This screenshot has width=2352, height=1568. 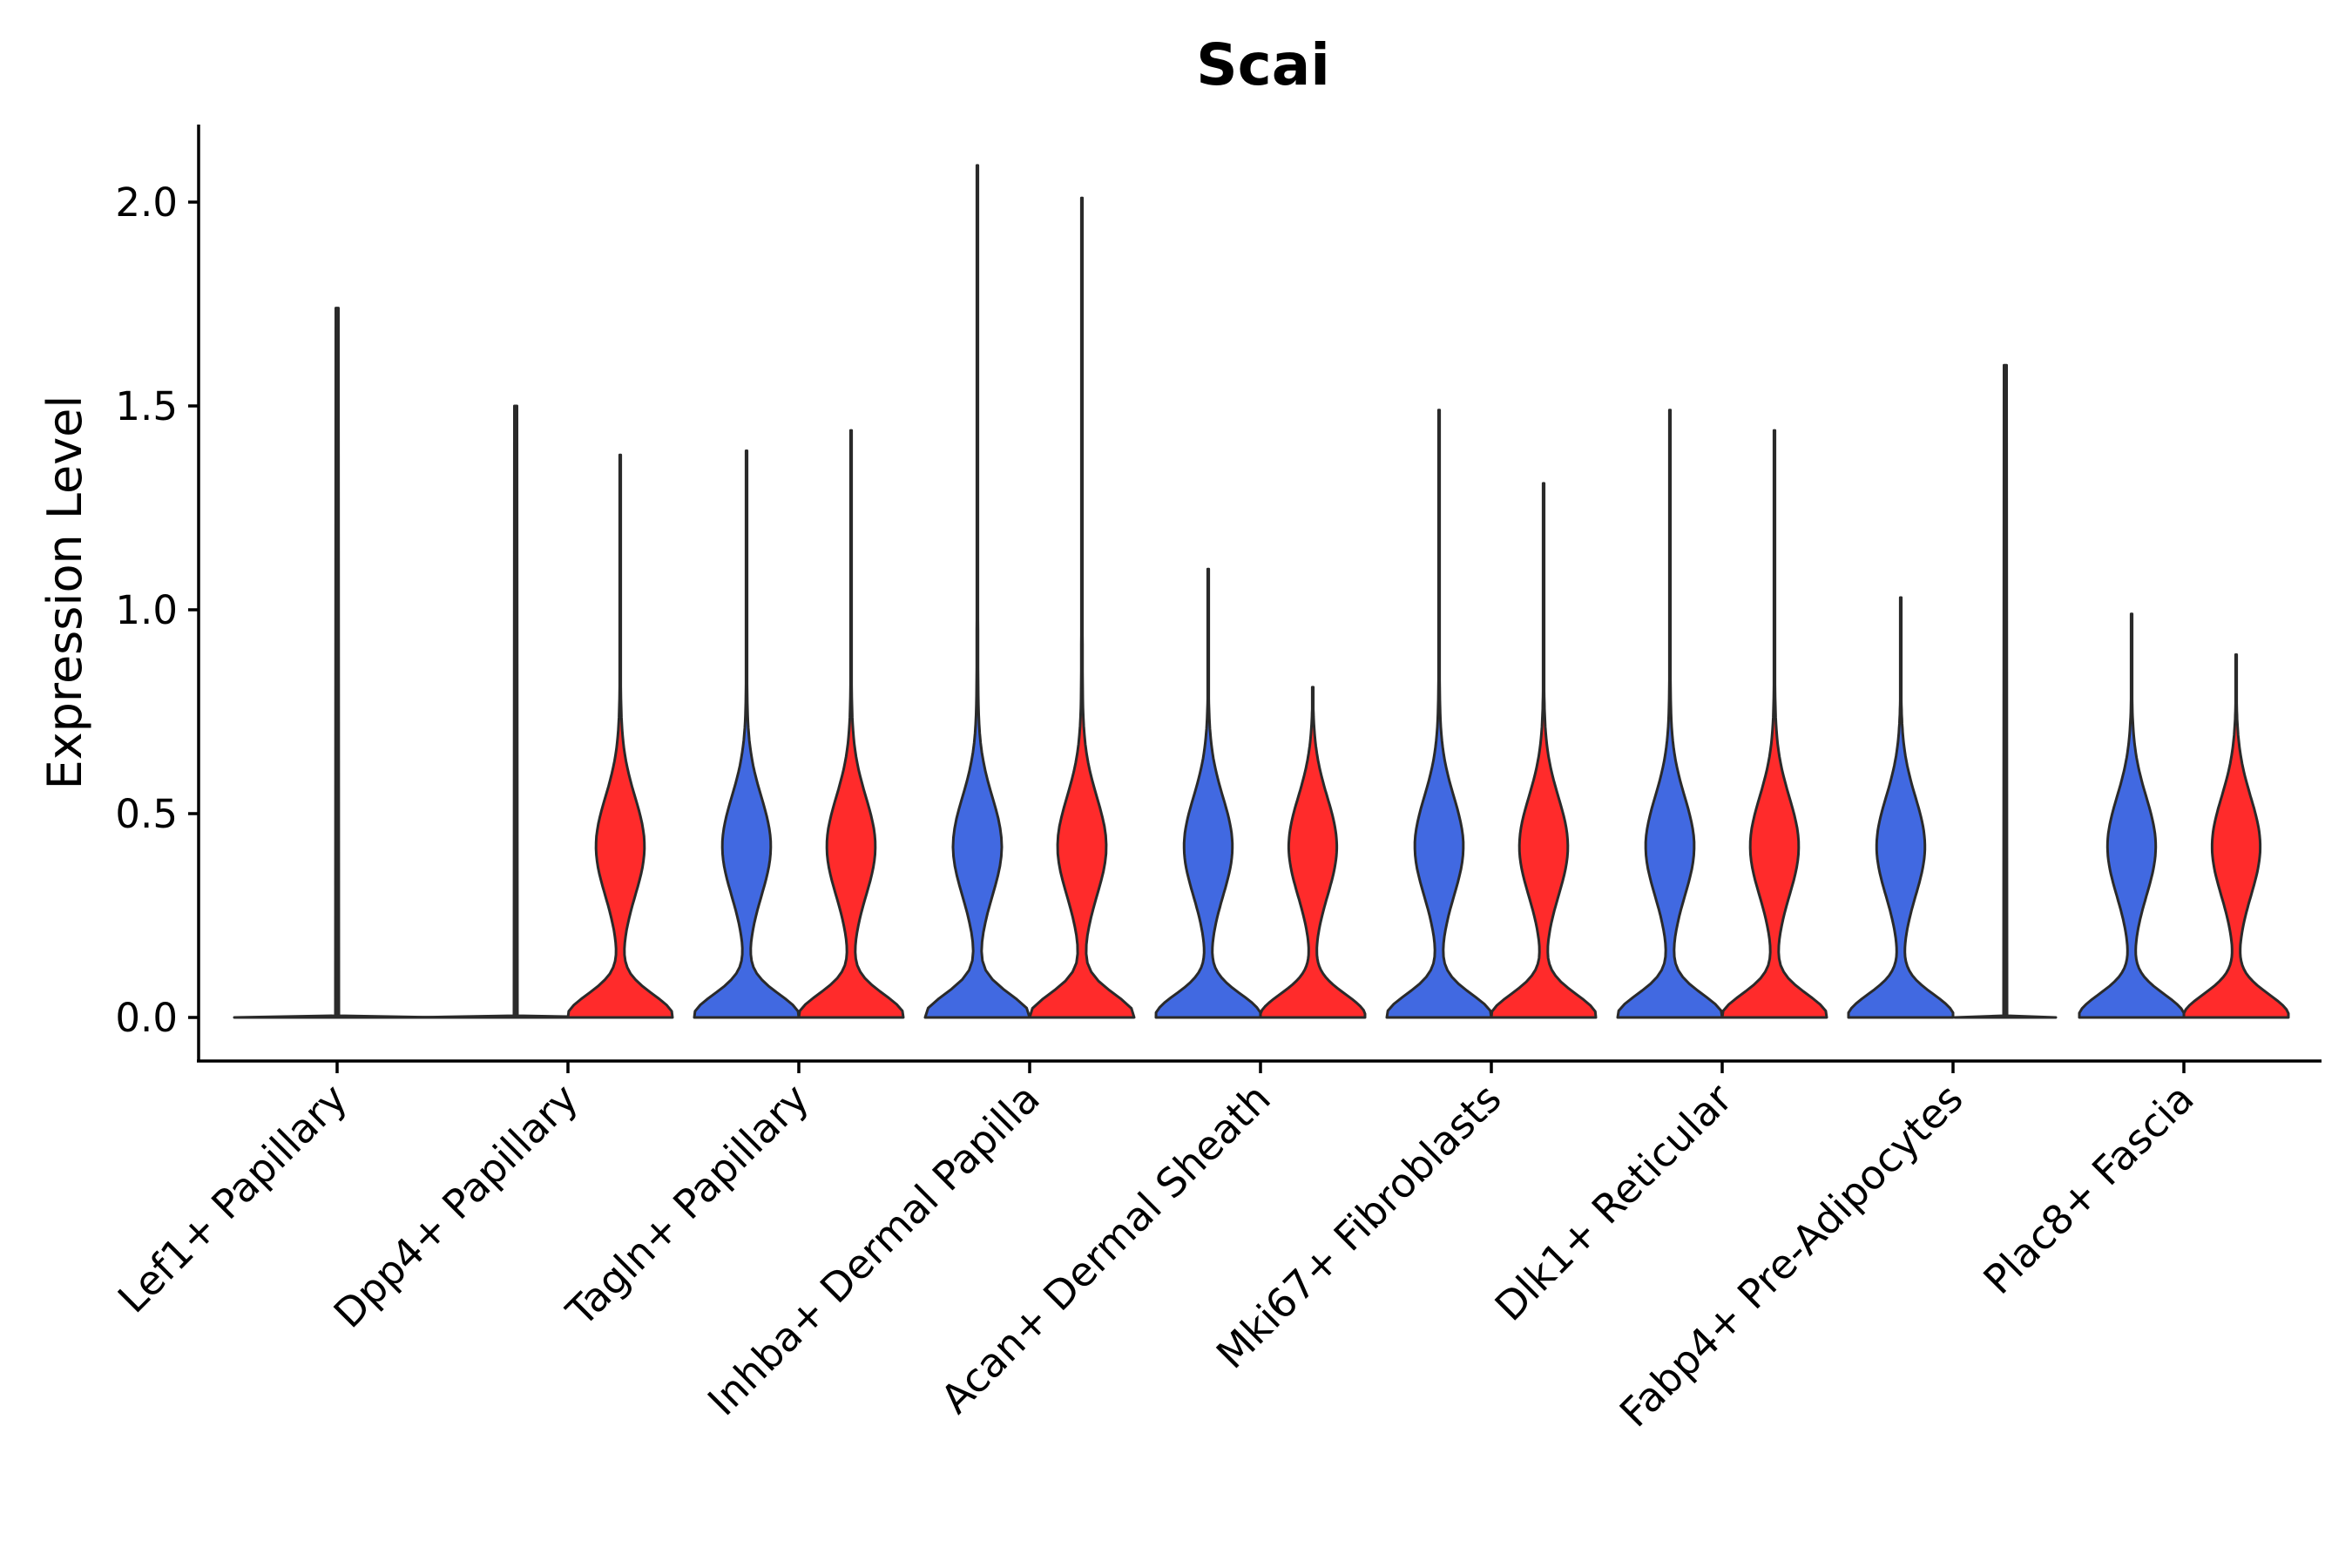 What do you see at coordinates (146, 610) in the screenshot?
I see `y-tick-label: 1.0` at bounding box center [146, 610].